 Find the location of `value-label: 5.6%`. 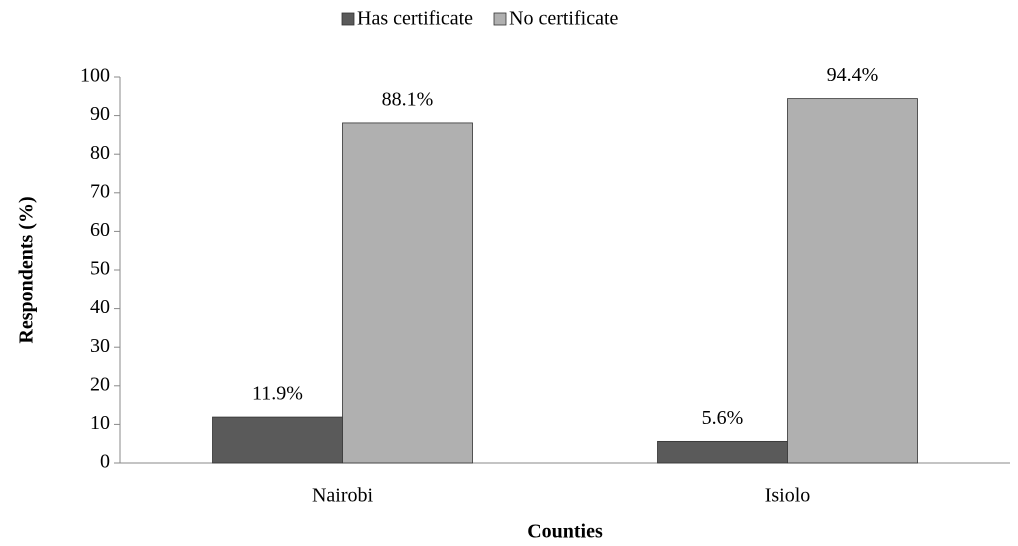

value-label: 5.6% is located at coordinates (723, 418).